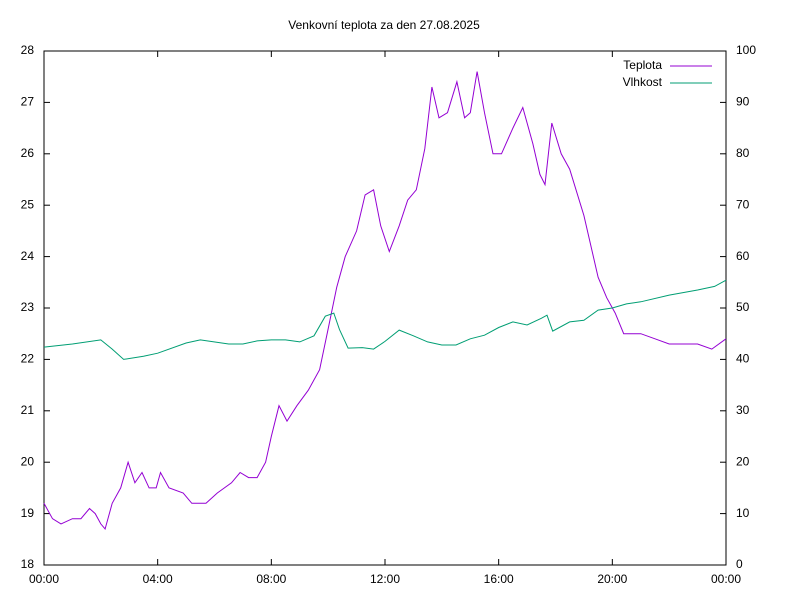 The height and width of the screenshot is (600, 800). I want to click on y-tick-label: 18, so click(28, 564).